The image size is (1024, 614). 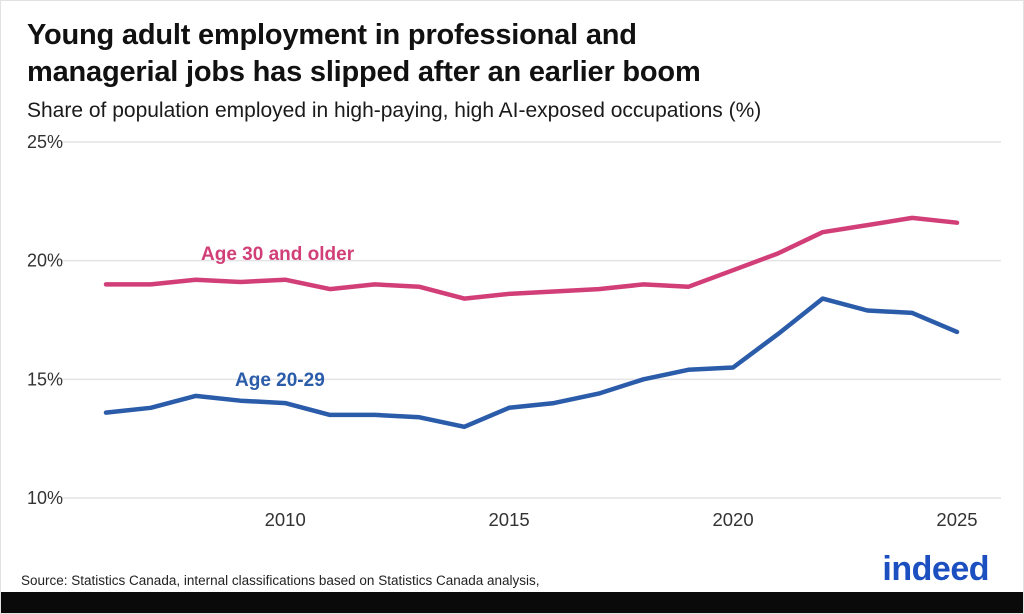 I want to click on bottom-bar, so click(x=512, y=602).